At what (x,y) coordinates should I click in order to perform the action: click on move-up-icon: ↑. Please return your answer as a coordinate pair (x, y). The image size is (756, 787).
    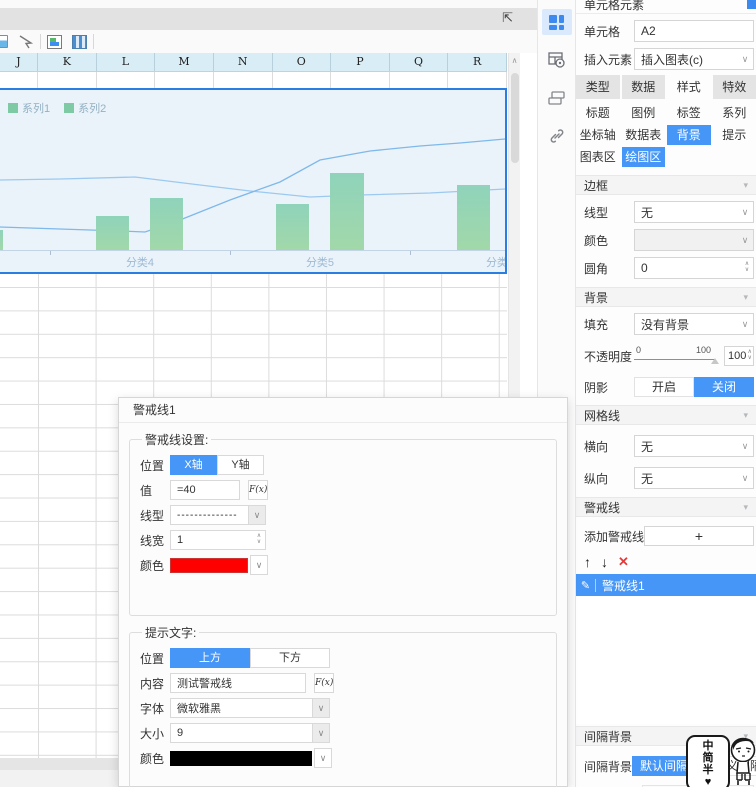
    Looking at the image, I should click on (587, 562).